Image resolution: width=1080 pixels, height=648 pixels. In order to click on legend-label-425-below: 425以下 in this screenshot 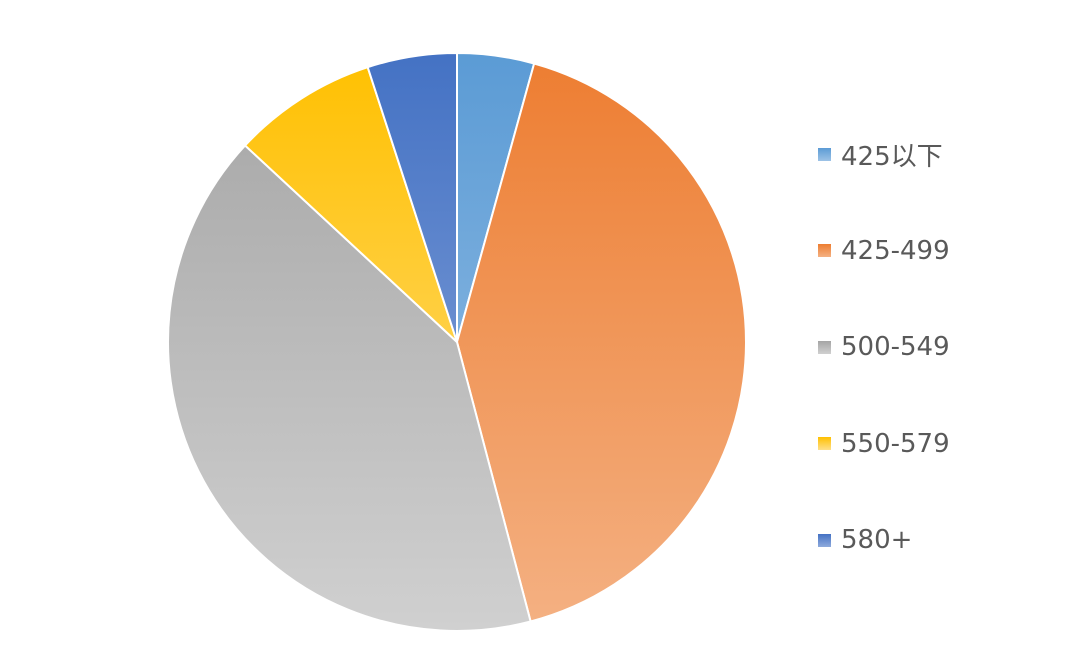, I will do `click(892, 156)`.